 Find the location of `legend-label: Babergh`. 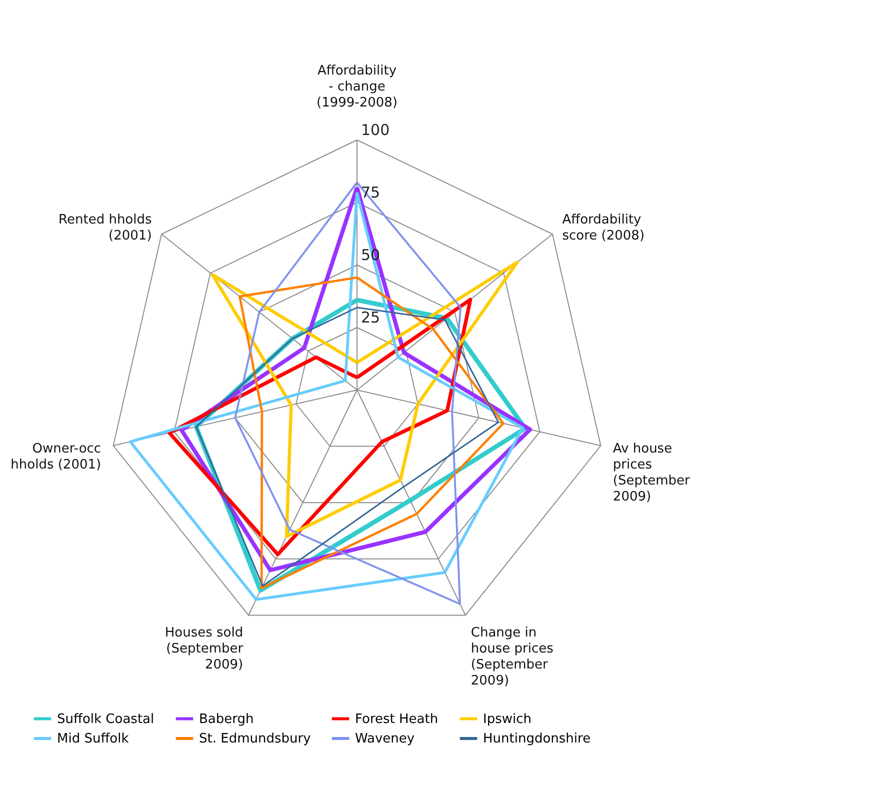

legend-label: Babergh is located at coordinates (226, 719).